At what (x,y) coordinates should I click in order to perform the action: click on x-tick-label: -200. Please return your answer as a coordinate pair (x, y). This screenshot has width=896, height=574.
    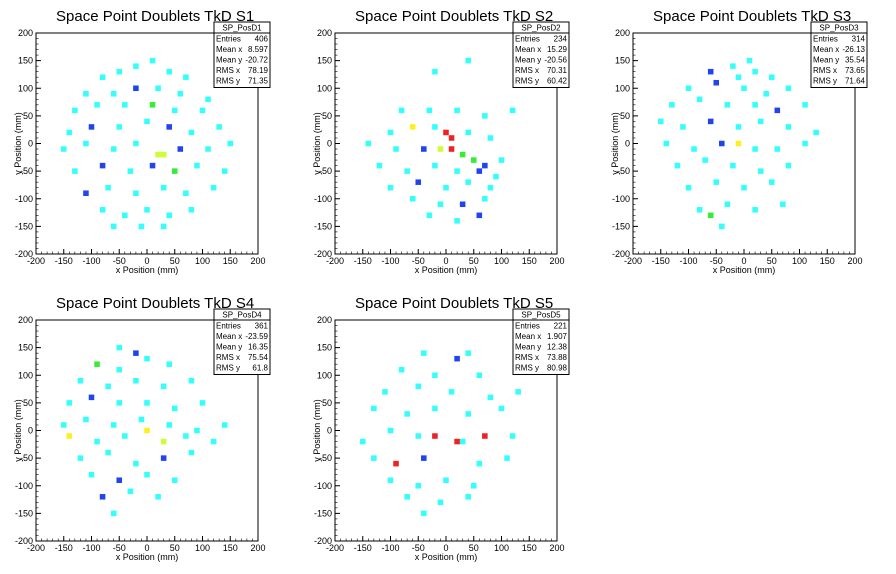
    Looking at the image, I should click on (633, 261).